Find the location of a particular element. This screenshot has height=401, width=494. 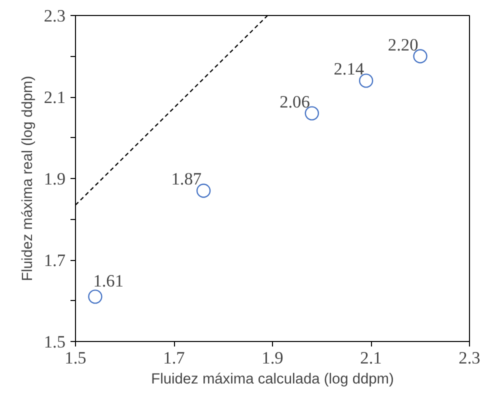

x-tick-label: 1.7 is located at coordinates (174, 358).